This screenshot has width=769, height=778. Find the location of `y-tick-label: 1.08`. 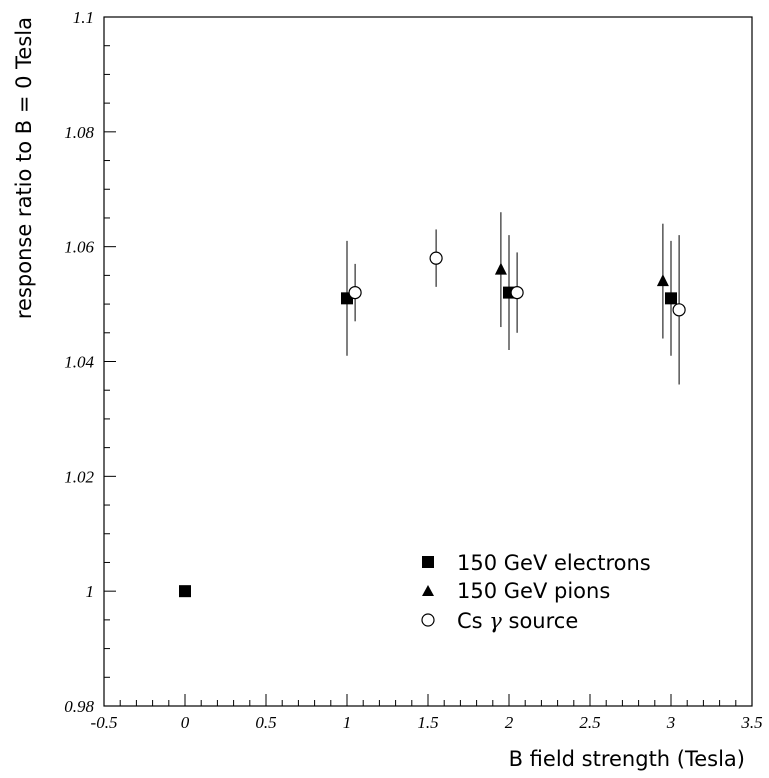

y-tick-label: 1.08 is located at coordinates (79, 132).